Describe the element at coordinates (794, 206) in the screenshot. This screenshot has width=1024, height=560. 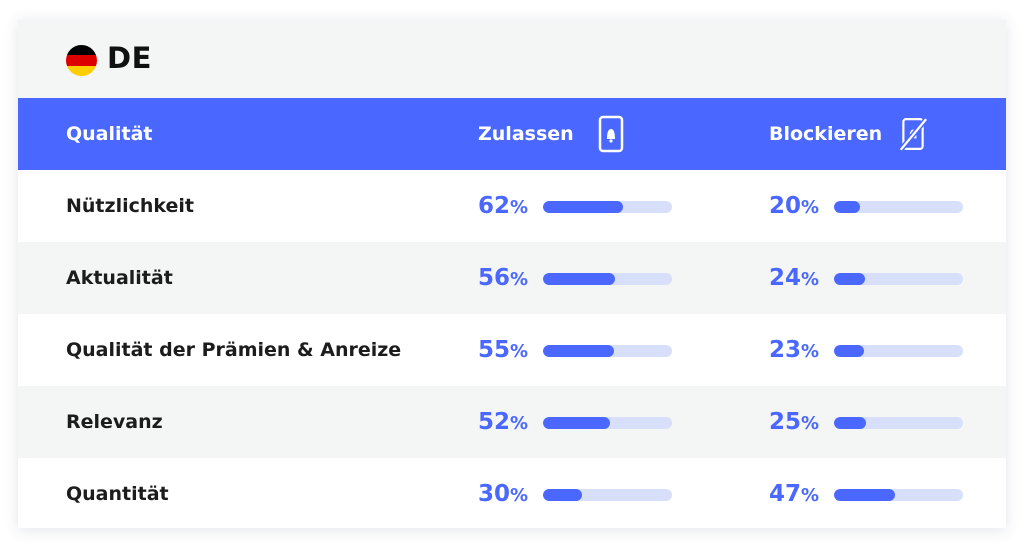
I see `block-percent: 20%` at that location.